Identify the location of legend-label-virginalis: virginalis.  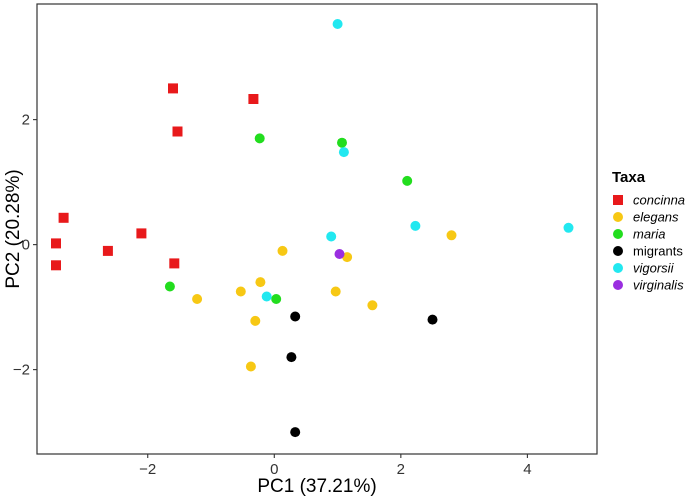
(658, 285).